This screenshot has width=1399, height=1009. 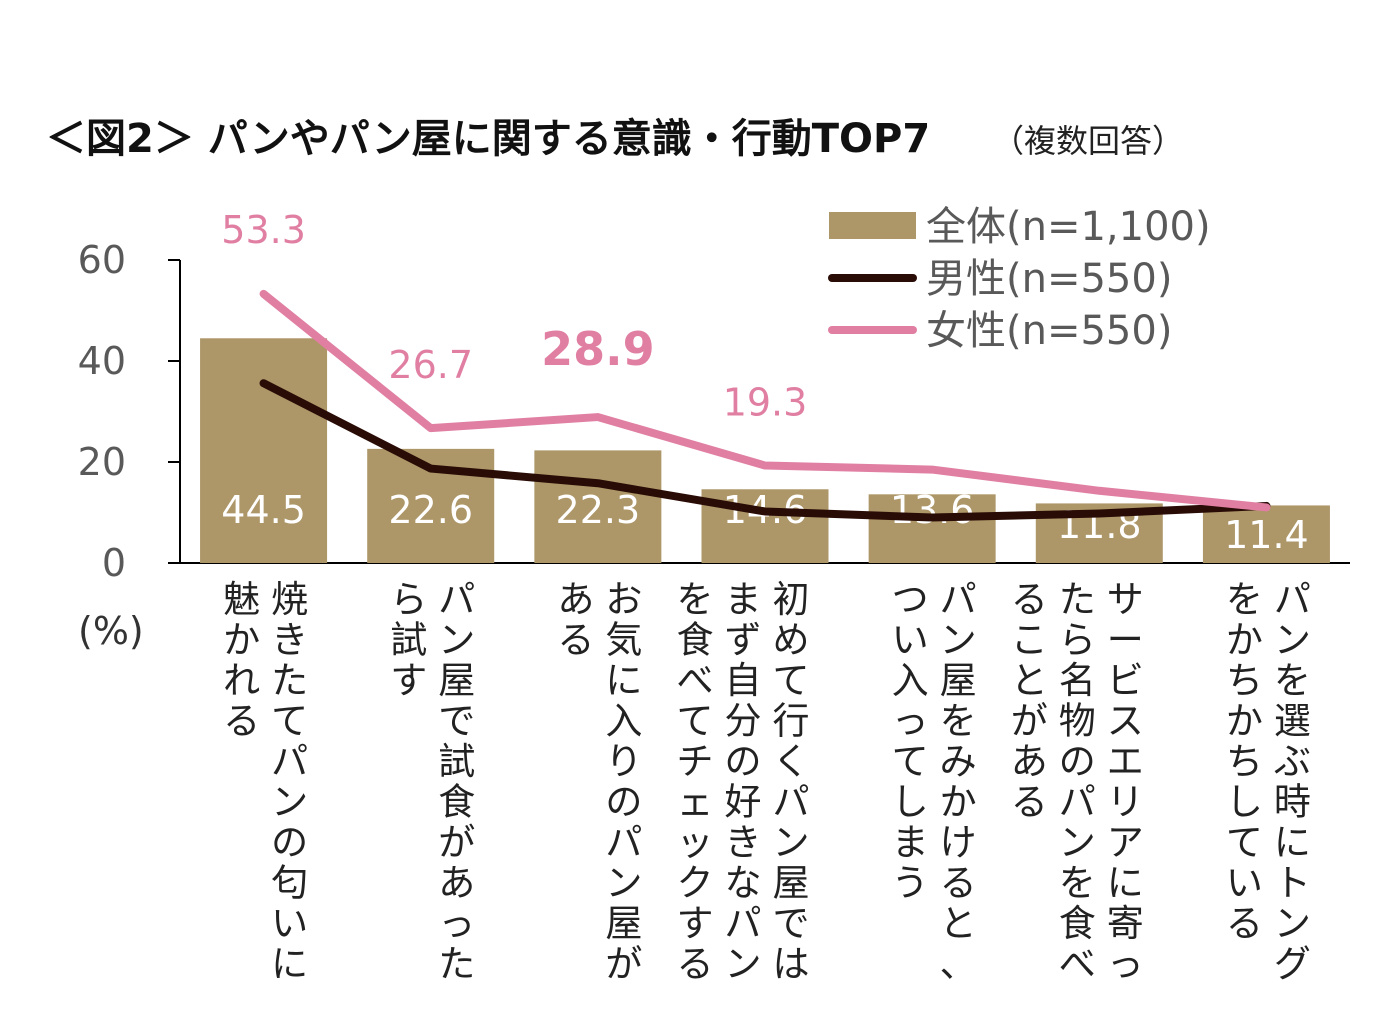 I want to click on category-label: パン屋をみかけると、, so click(x=958, y=782).